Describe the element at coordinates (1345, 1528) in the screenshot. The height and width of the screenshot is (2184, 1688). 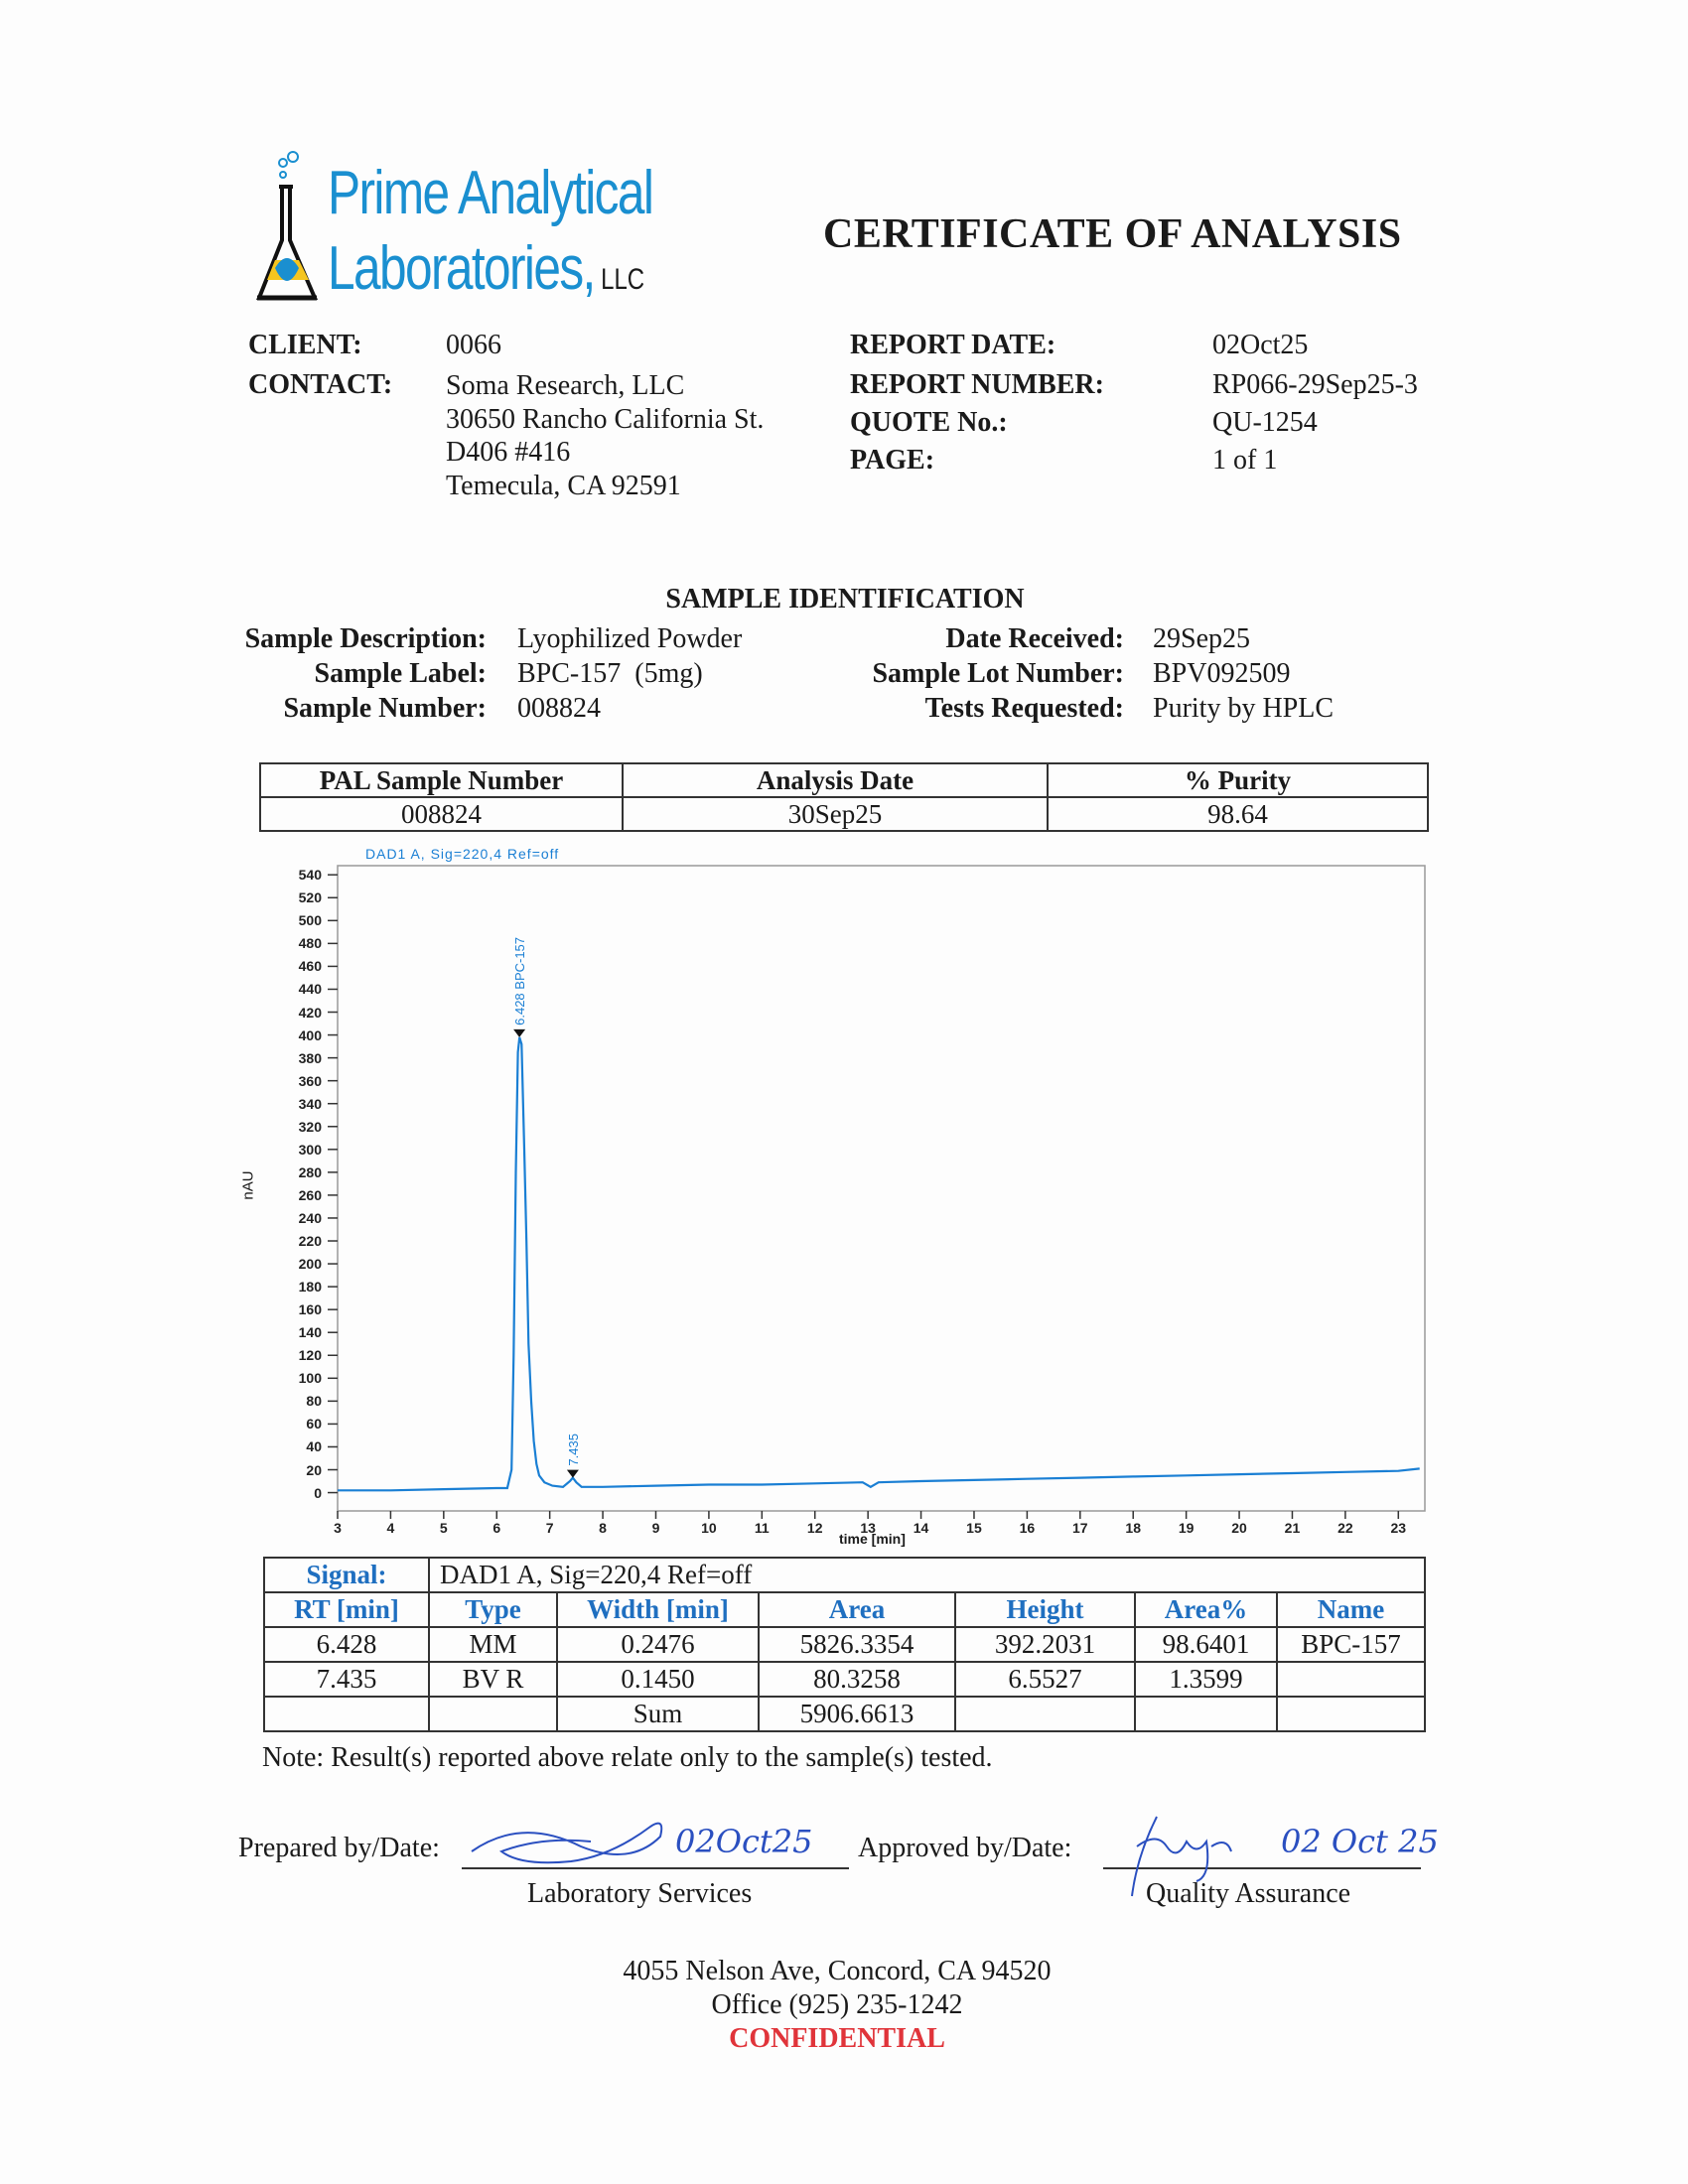
I see `x-tick-label: 22` at that location.